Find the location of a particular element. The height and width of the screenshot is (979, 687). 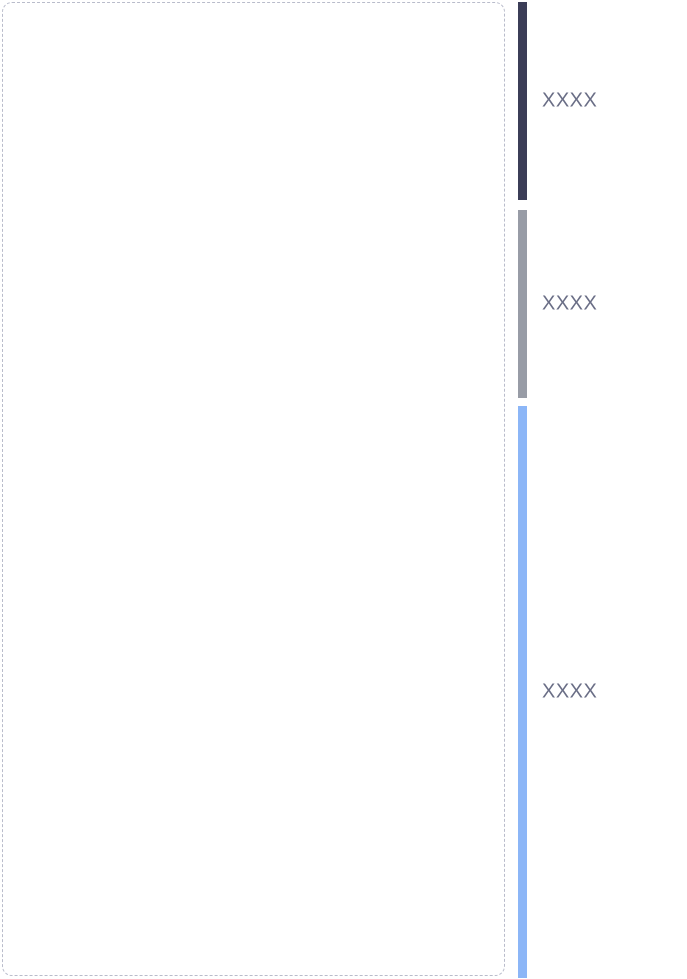

section-marker-1: XXXX is located at coordinates (598, 101).